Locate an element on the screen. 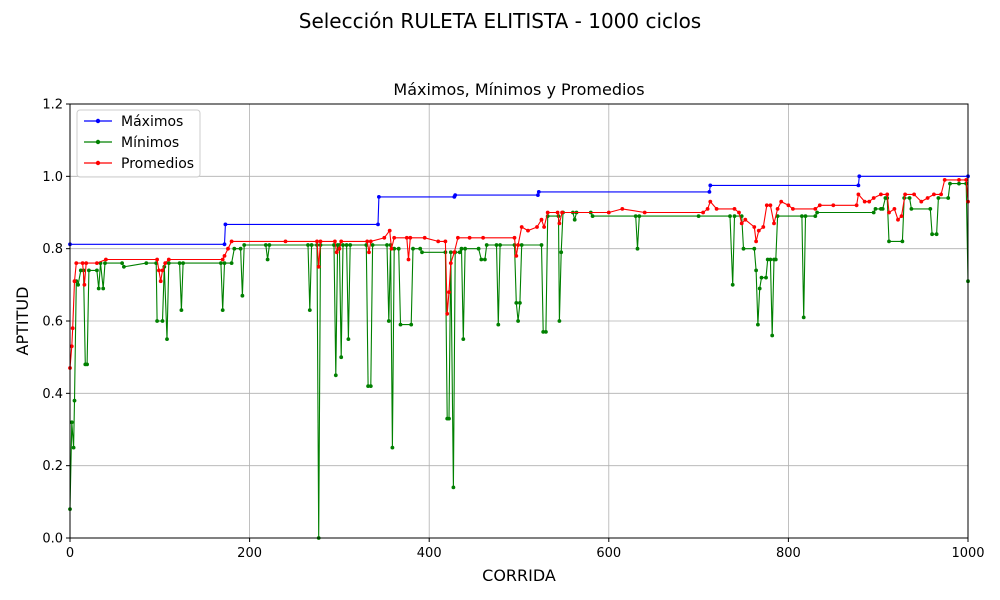 This screenshot has height=600, width=1000. y-tick-label: 0.8 is located at coordinates (52, 249).